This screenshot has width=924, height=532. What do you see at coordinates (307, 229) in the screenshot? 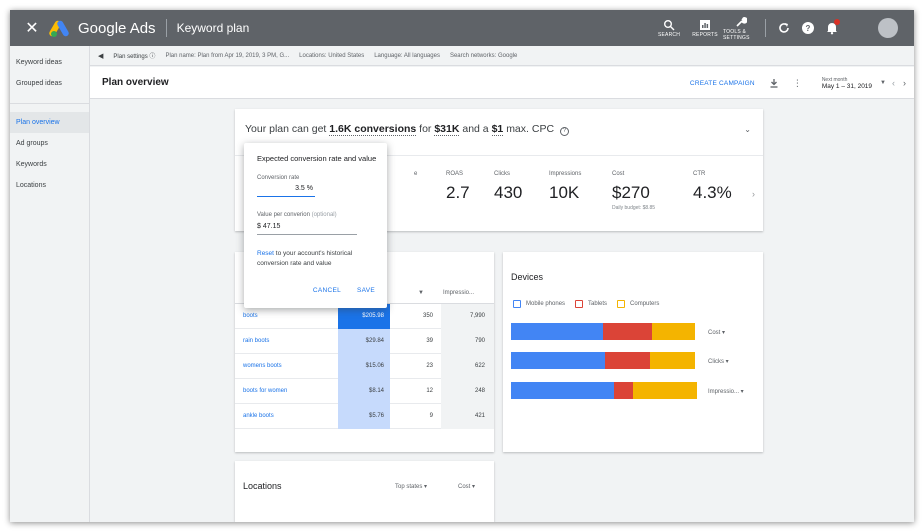
I see `value-per-conversion-input: $ 47.15` at bounding box center [307, 229].